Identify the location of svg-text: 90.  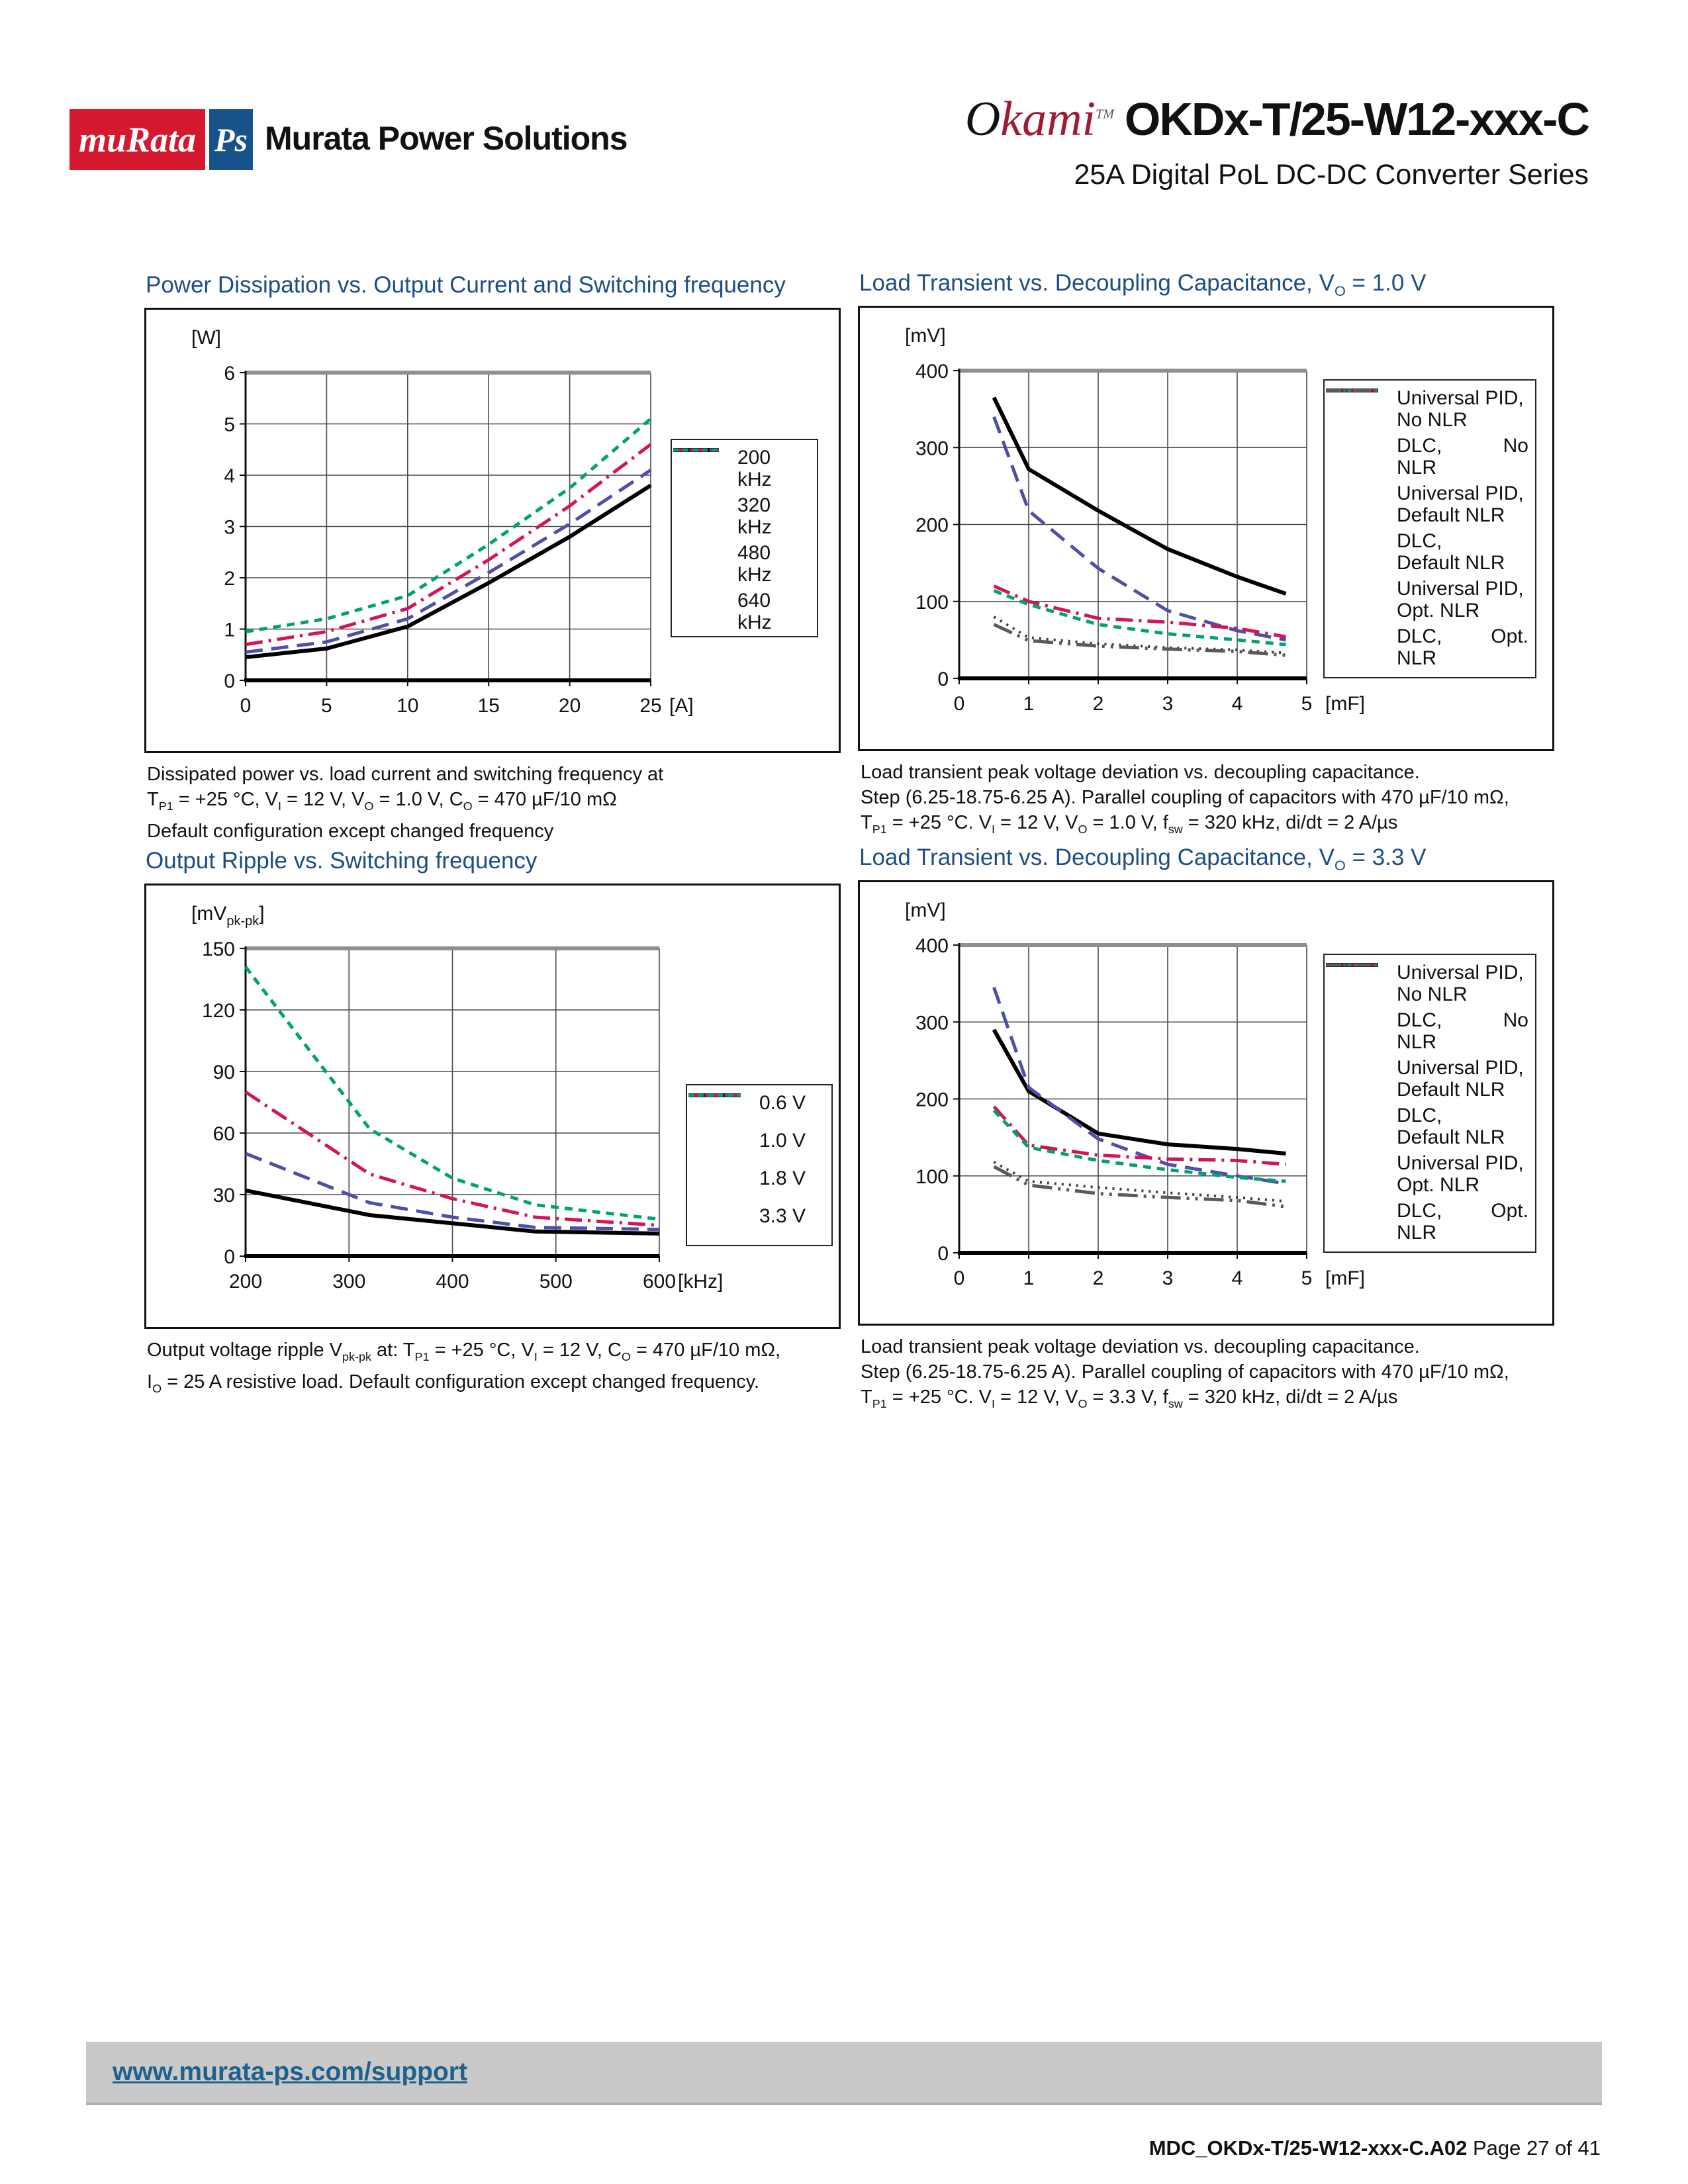
(224, 1072).